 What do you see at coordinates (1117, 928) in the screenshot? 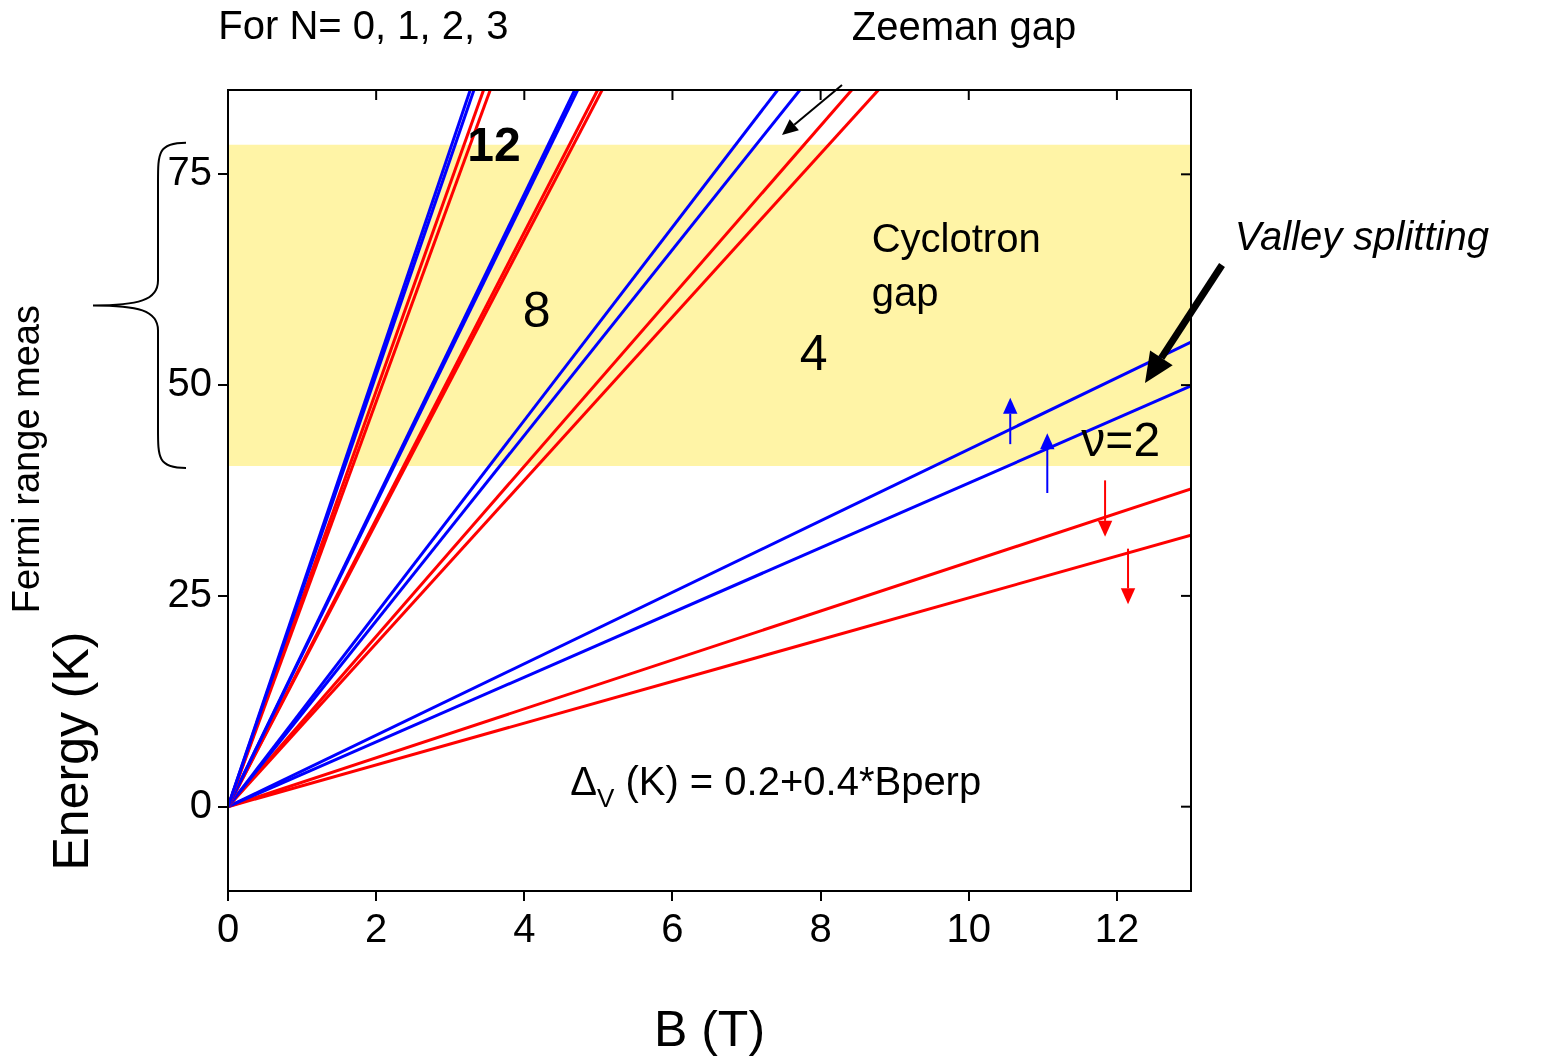
I see `x-tick-label: 12` at bounding box center [1117, 928].